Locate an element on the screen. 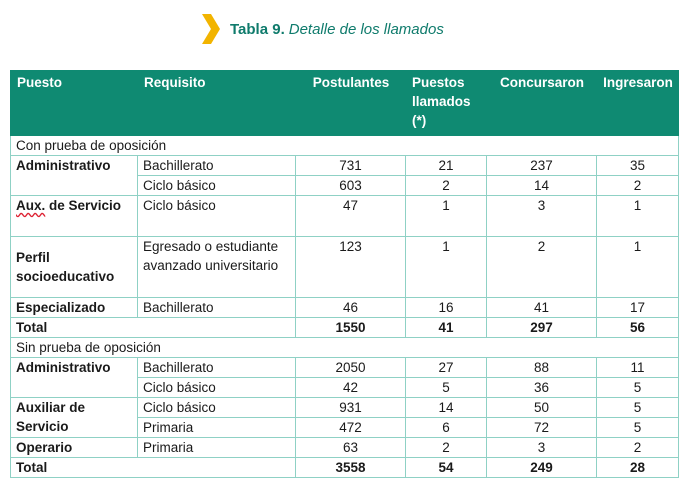  puesto-cell: Perfil socioeducativo is located at coordinates (74, 267).